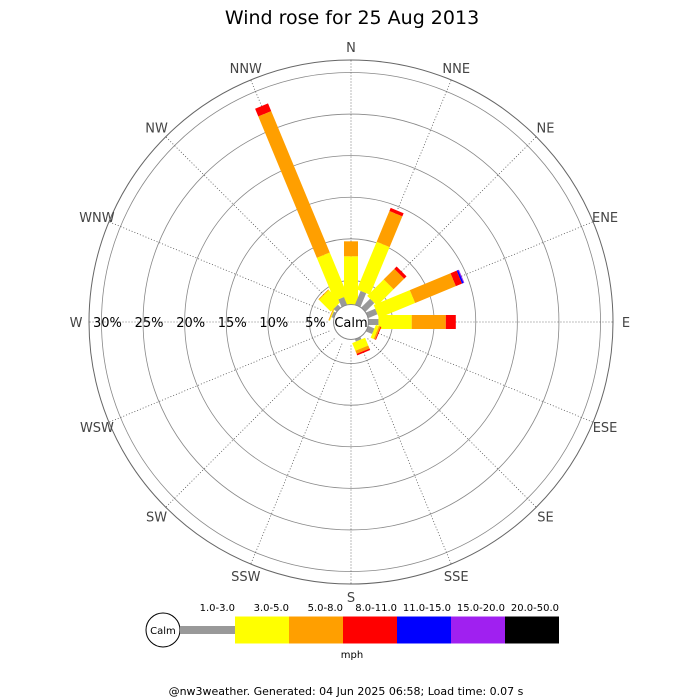  I want to click on legend-bin-label: 5.0-8.0, so click(325, 608).